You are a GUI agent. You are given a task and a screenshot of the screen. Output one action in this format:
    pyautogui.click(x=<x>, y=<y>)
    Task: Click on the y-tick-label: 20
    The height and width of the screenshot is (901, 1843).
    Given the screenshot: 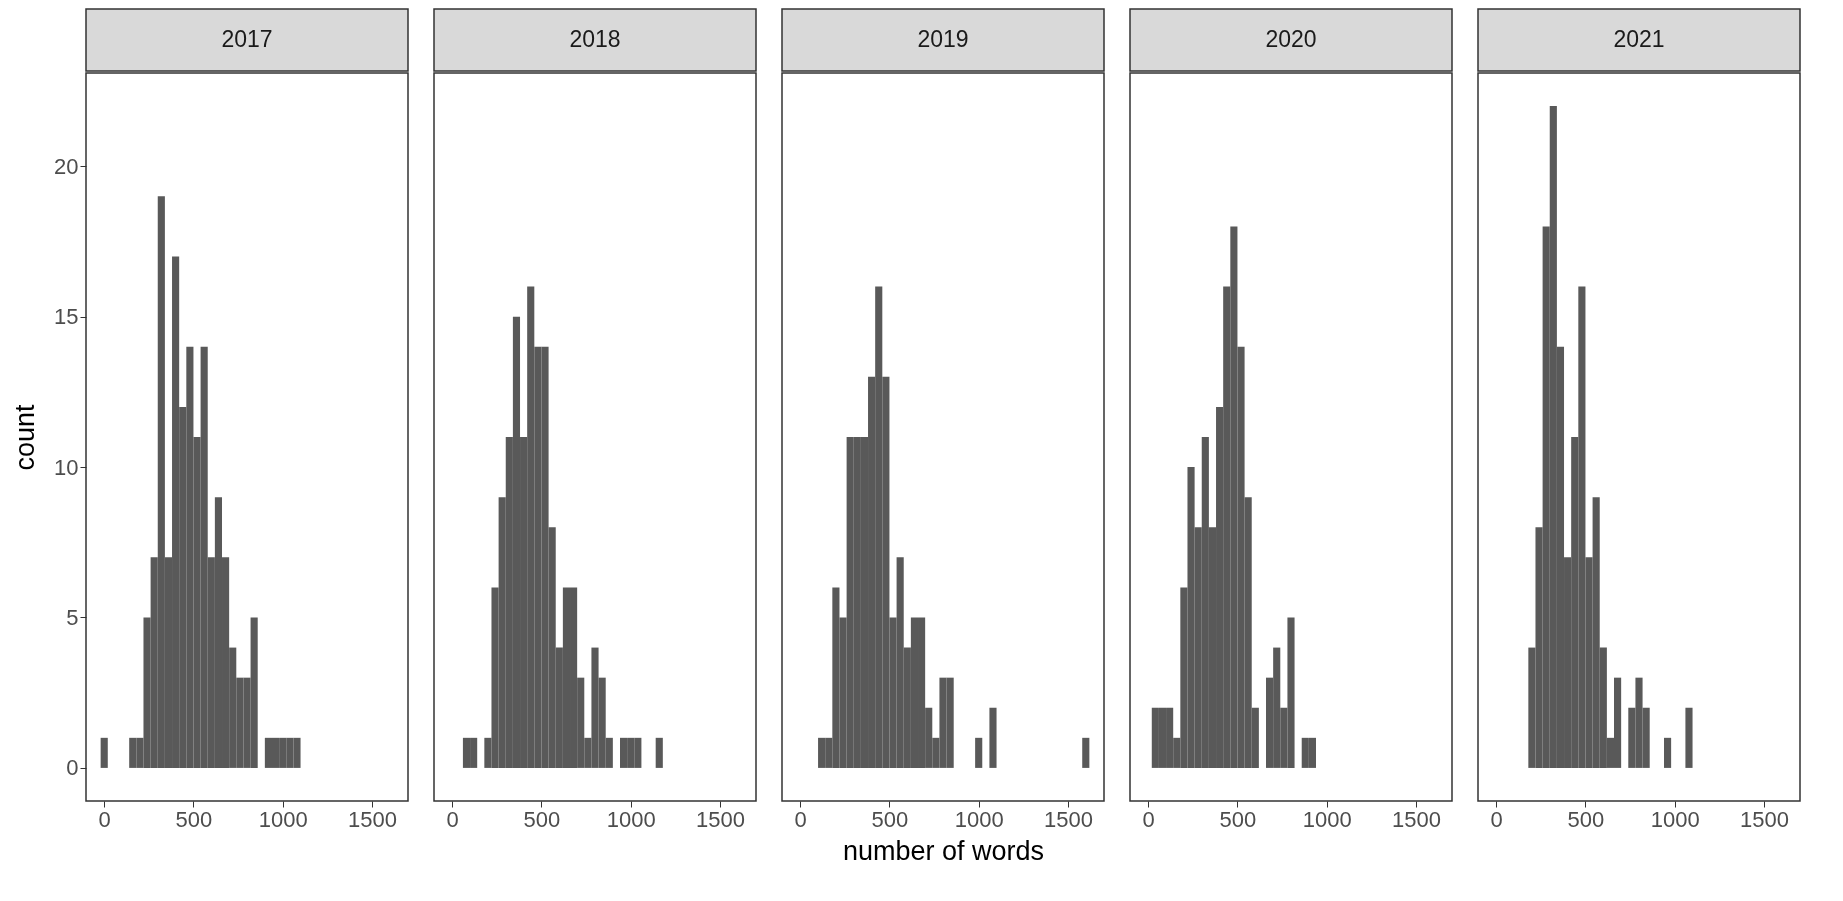 What is the action you would take?
    pyautogui.click(x=66, y=166)
    